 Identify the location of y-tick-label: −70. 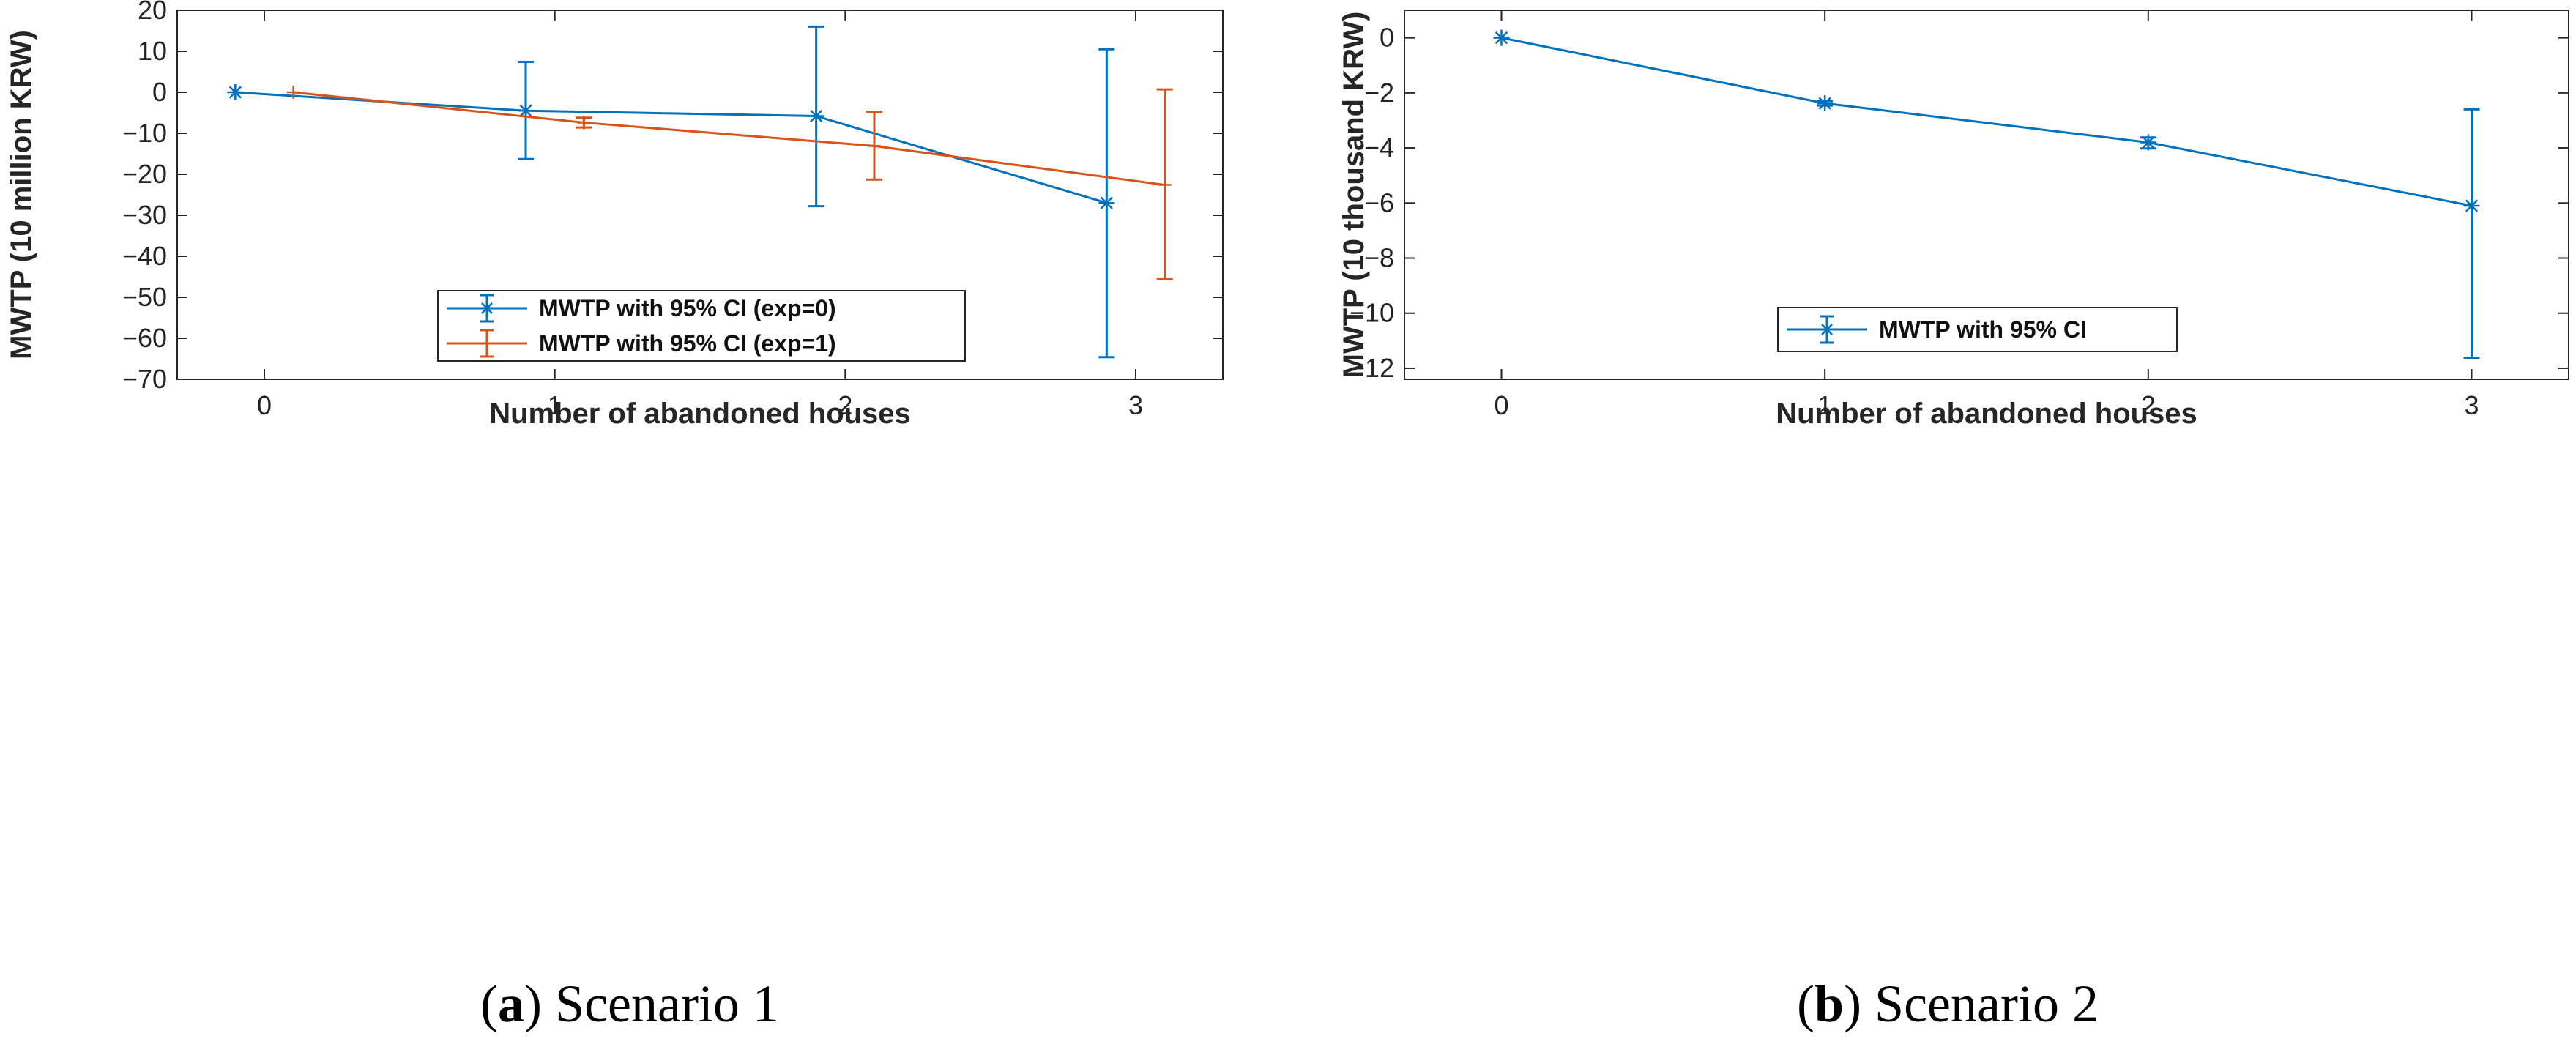
(144, 379).